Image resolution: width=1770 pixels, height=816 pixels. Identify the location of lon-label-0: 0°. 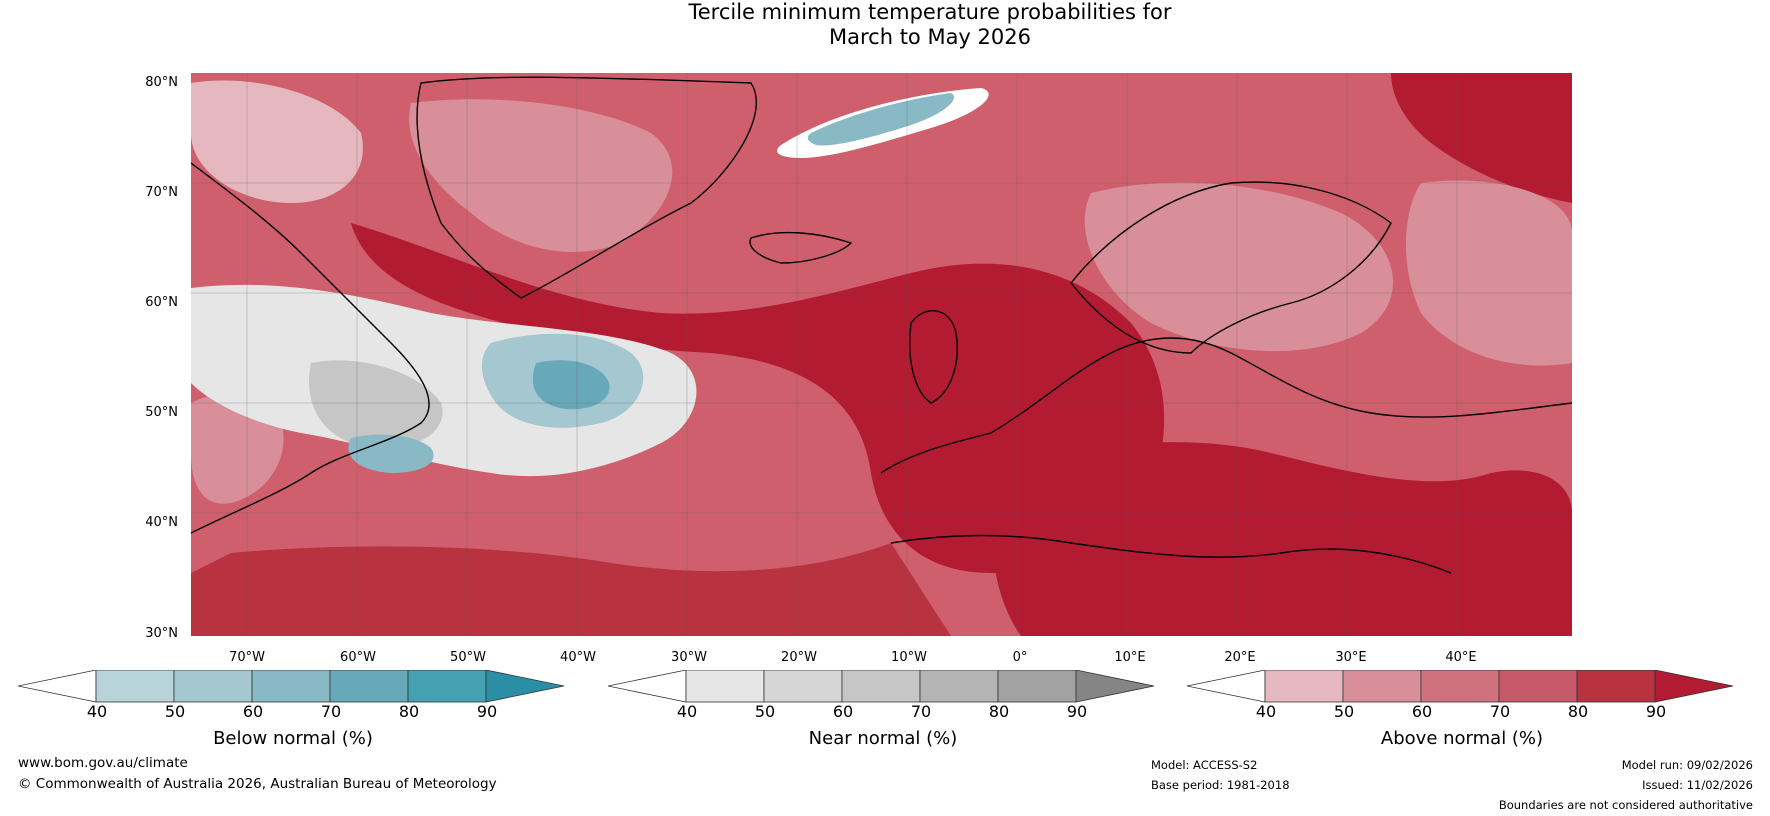
(1020, 657).